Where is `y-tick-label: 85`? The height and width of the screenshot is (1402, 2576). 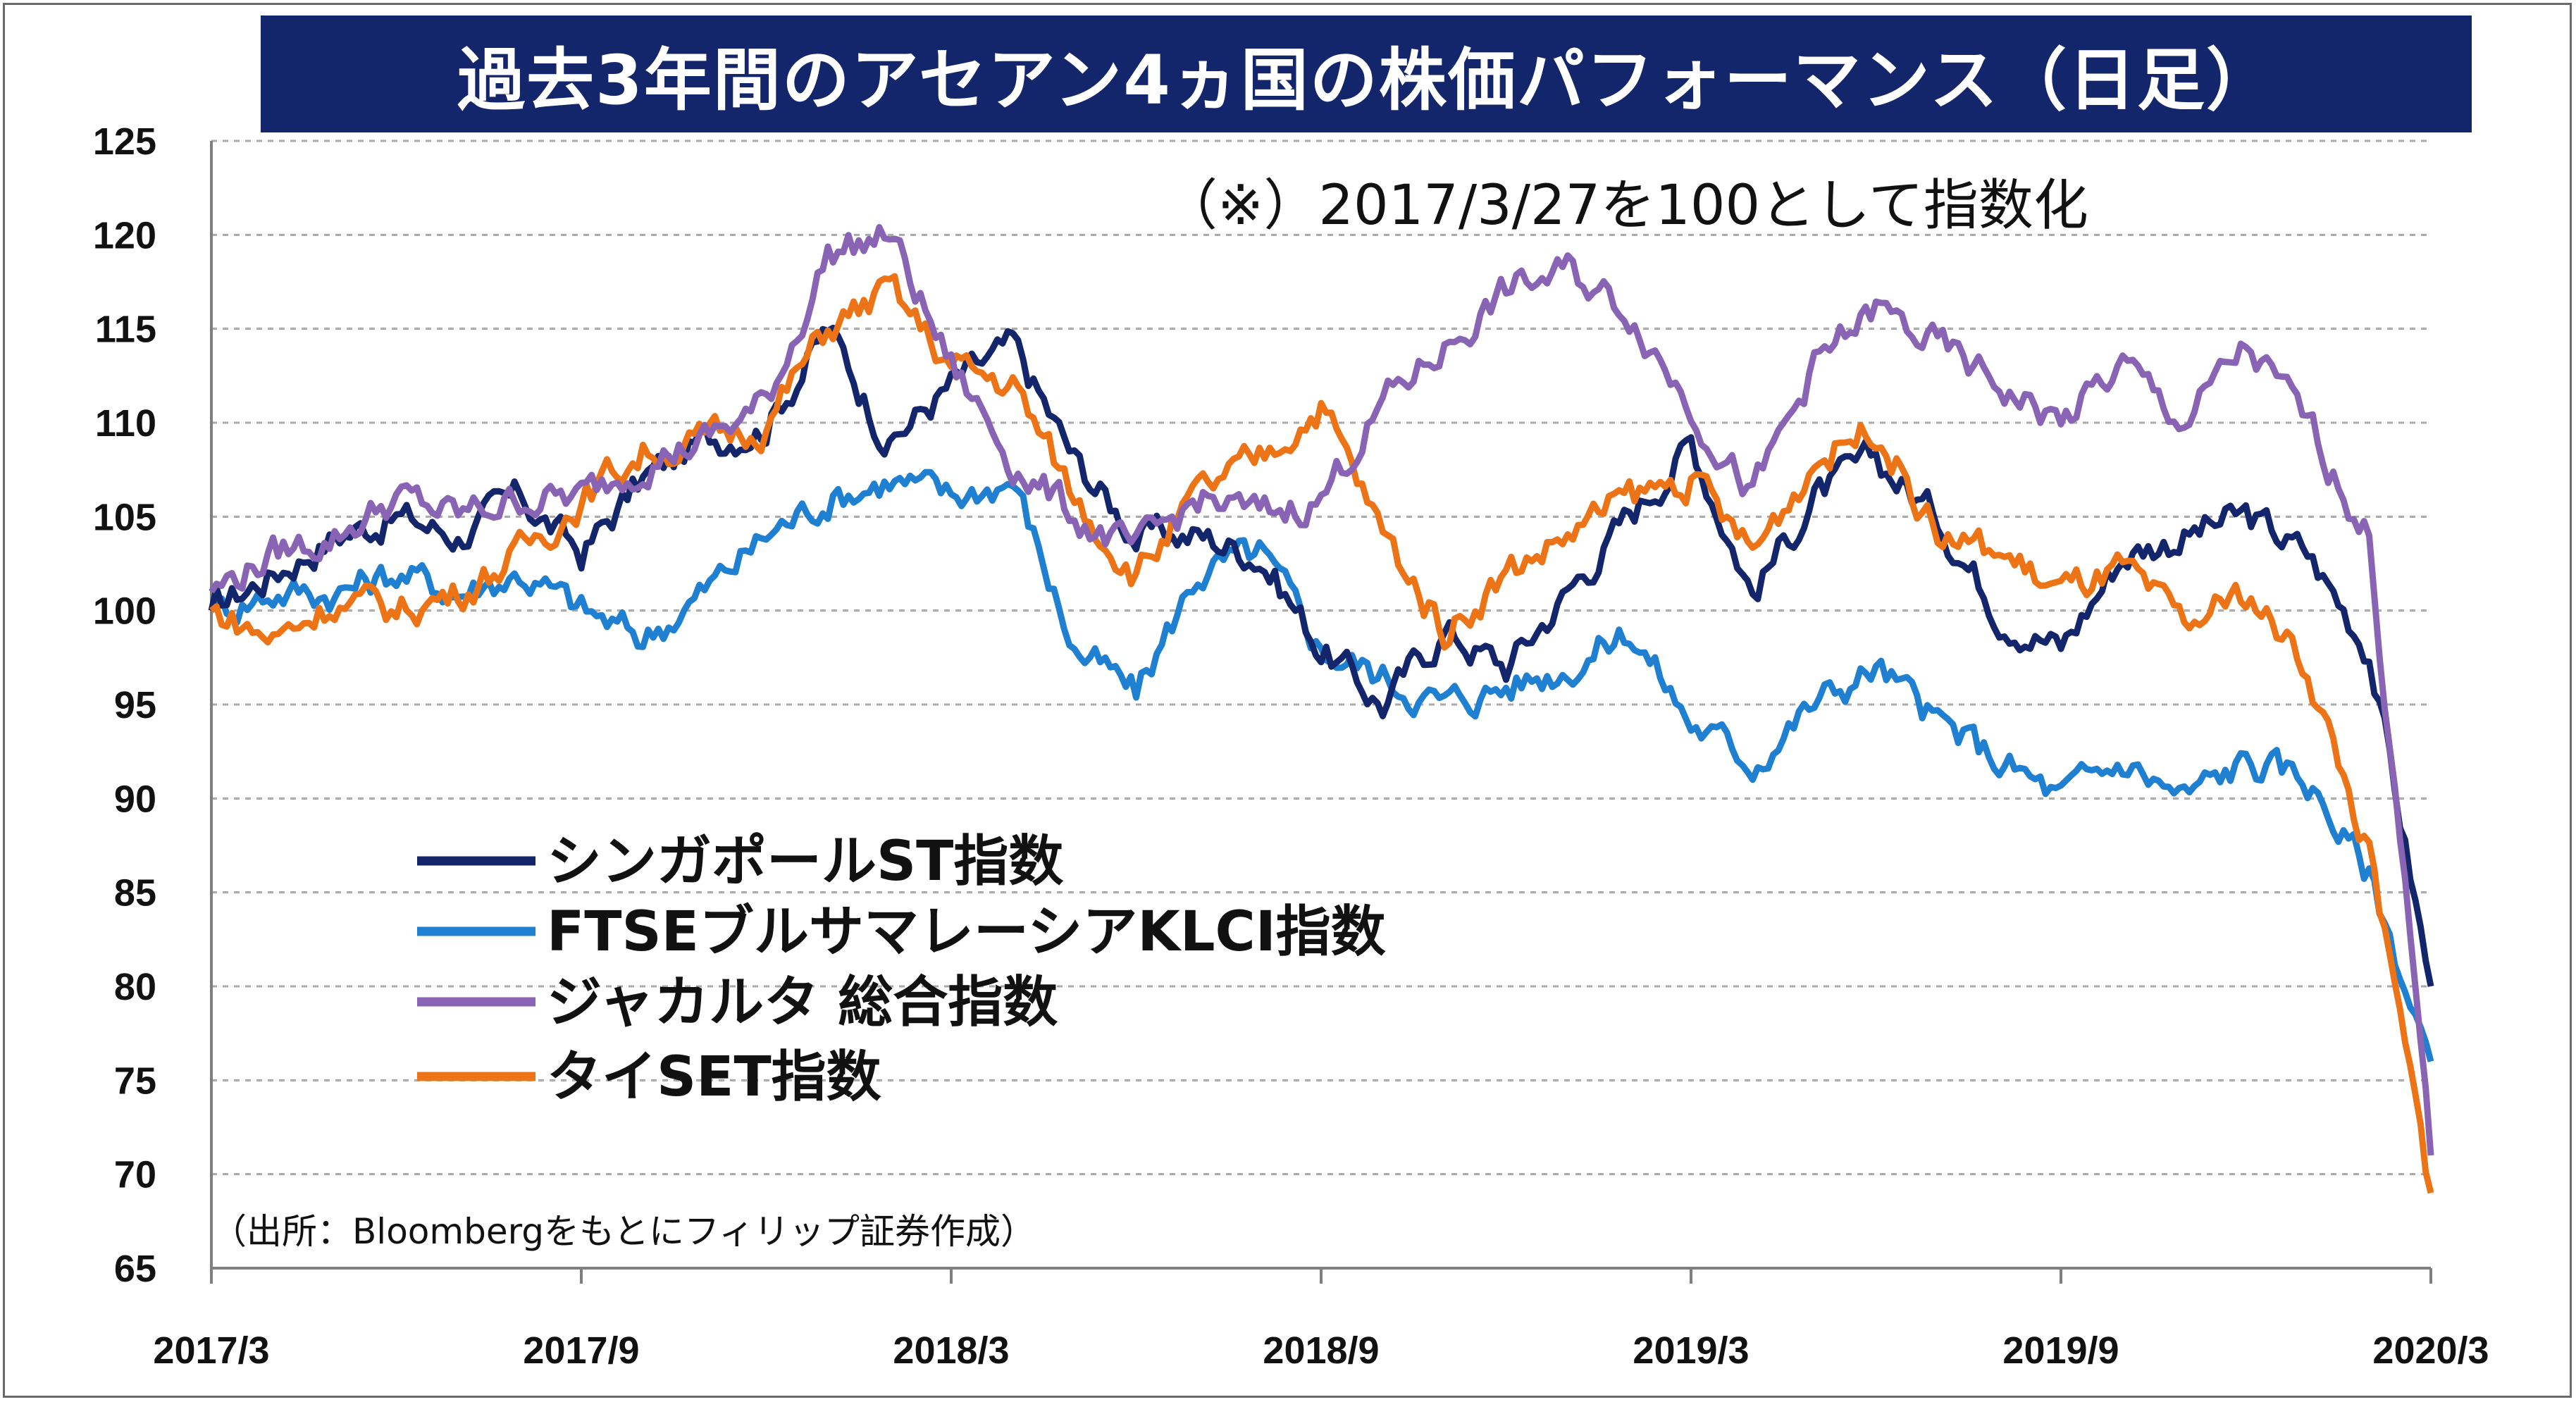
y-tick-label: 85 is located at coordinates (135, 893).